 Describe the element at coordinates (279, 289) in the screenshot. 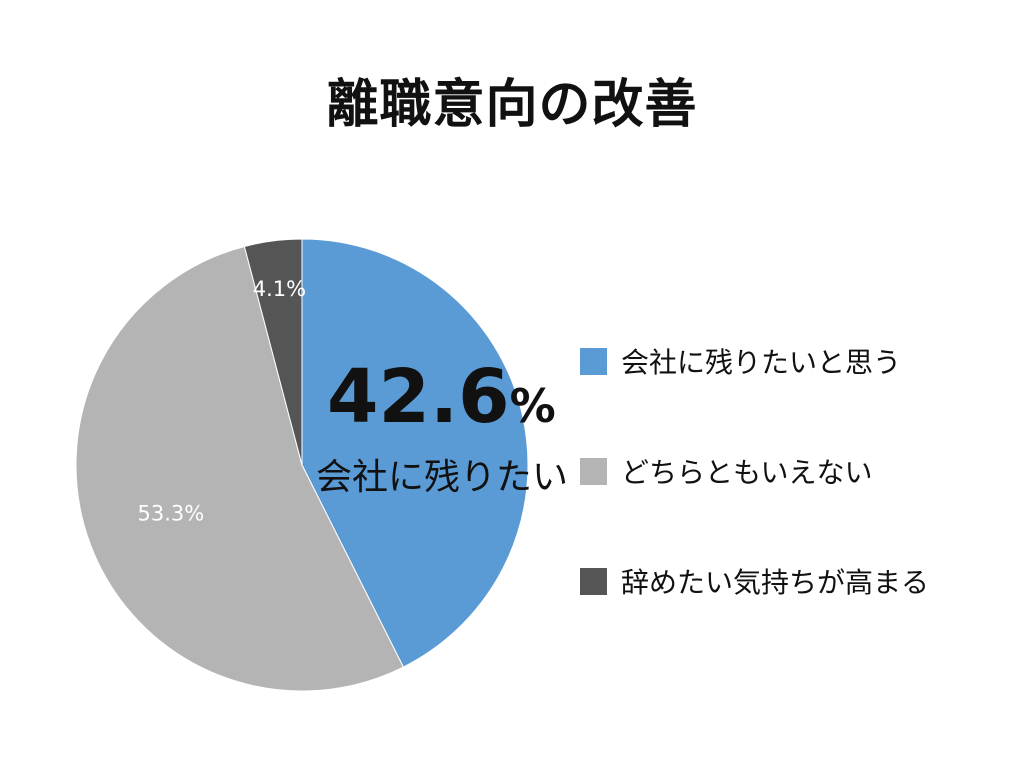

I see `pie-label-leave: 4.1%` at that location.